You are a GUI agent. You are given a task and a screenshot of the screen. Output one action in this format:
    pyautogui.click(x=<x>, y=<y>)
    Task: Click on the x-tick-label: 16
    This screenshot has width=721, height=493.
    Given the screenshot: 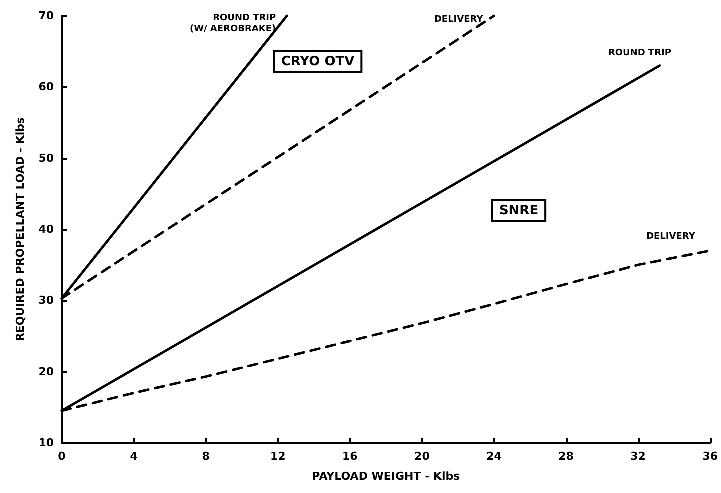 What is the action you would take?
    pyautogui.click(x=350, y=456)
    